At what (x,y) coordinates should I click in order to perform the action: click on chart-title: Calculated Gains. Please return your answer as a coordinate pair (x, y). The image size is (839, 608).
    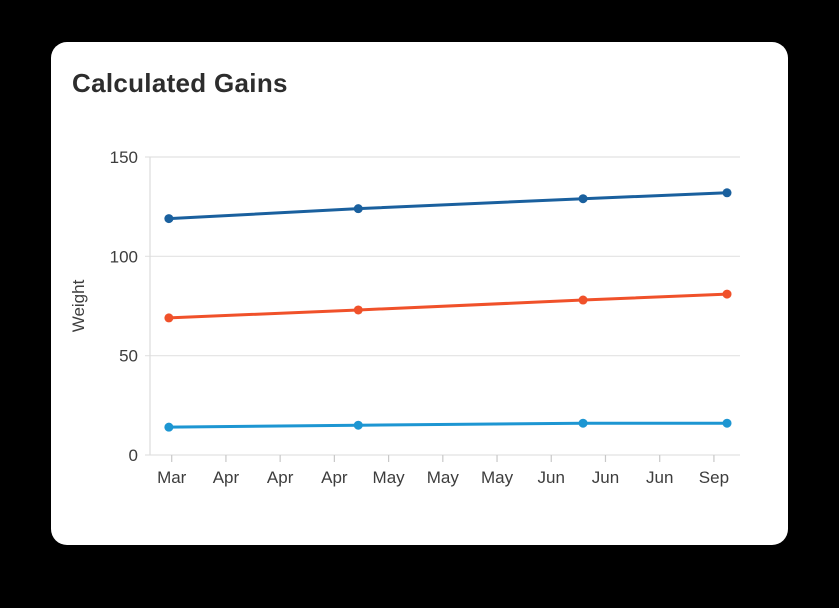
    Looking at the image, I should click on (180, 83).